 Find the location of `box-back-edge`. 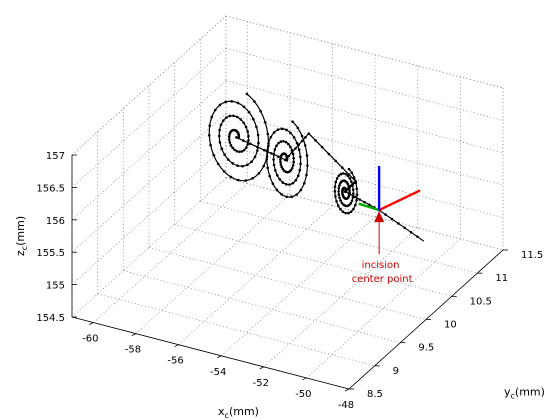

box-back-edge is located at coordinates (364, 52).